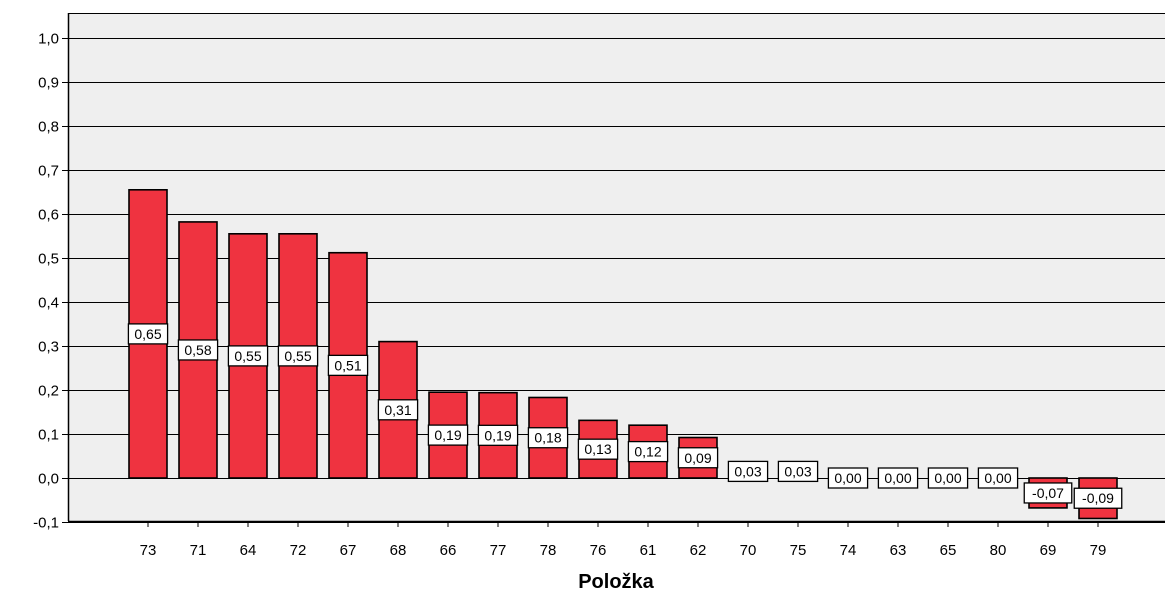 The image size is (1165, 597). I want to click on x-tick-label: 78, so click(548, 550).